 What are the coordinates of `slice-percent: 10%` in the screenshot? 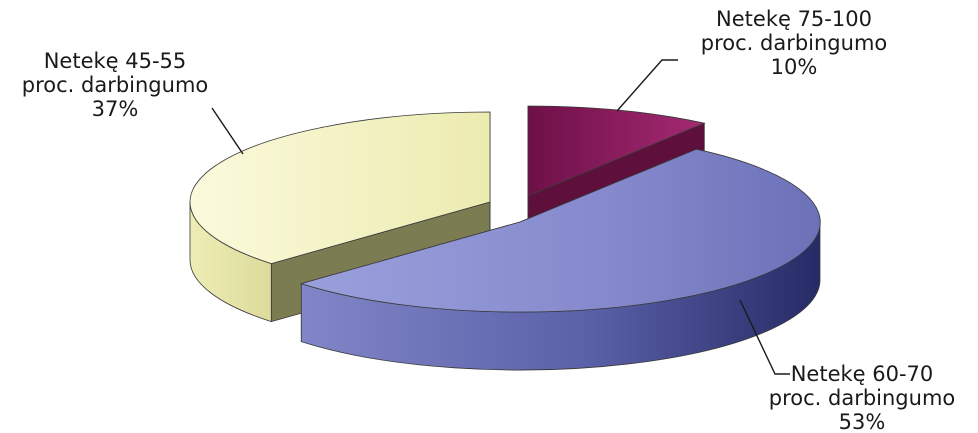 It's located at (794, 67).